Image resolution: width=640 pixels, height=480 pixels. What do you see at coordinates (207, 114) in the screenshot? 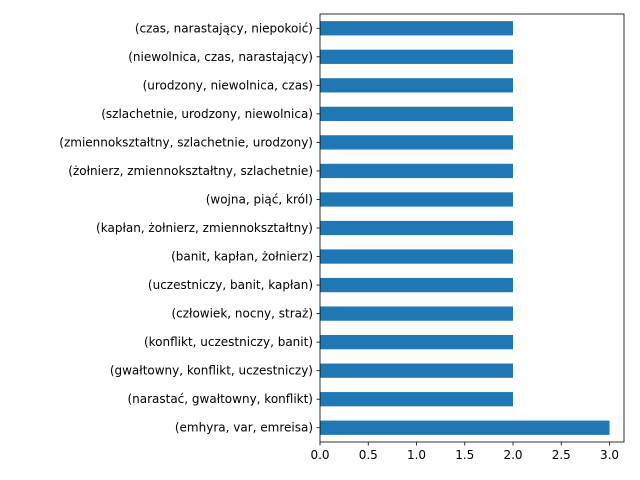
I see `y-tick-label: (szlachetnie, urodzony, niewolnica)` at bounding box center [207, 114].